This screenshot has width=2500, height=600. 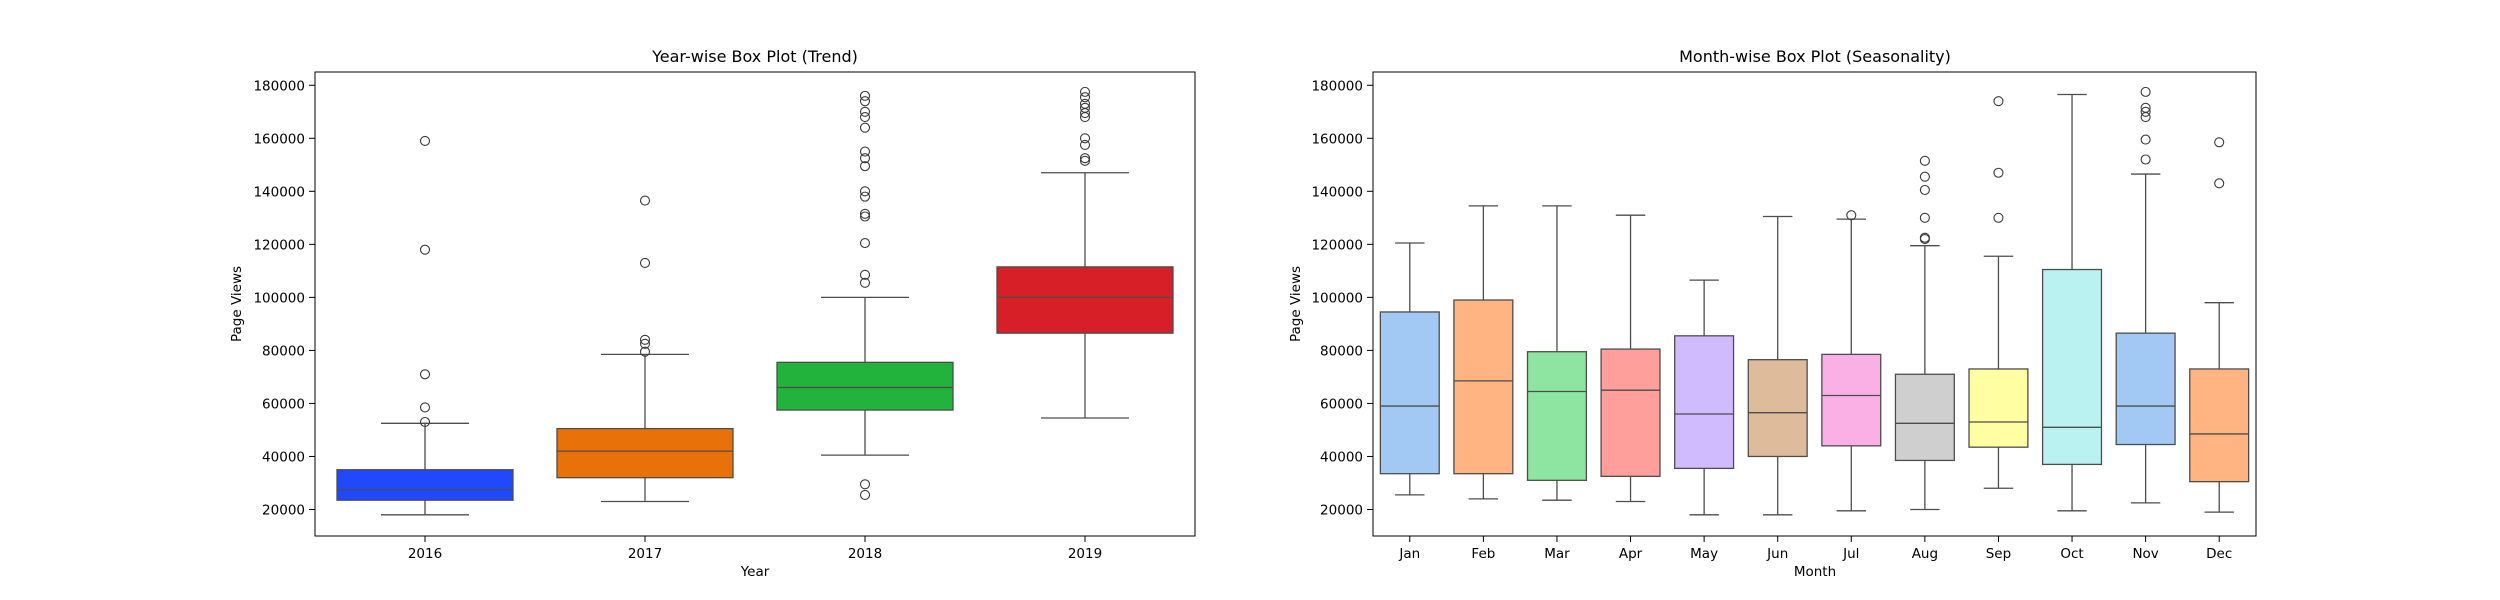 What do you see at coordinates (1409, 554) in the screenshot?
I see `x-tick-label: Jan` at bounding box center [1409, 554].